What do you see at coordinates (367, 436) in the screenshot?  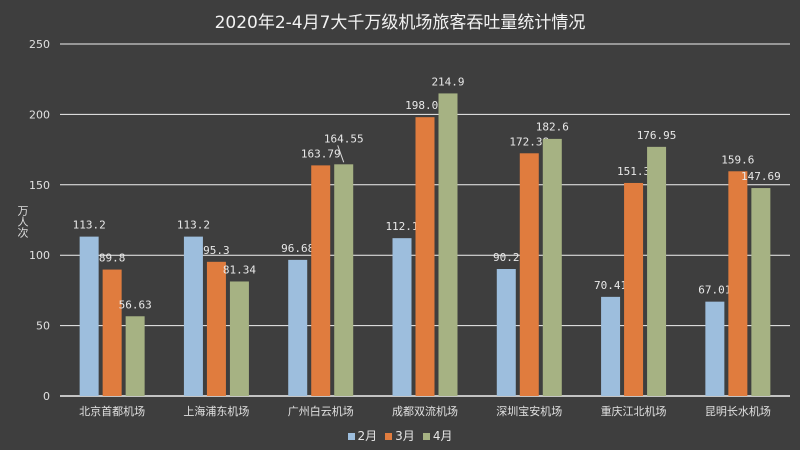 I see `legend-label: 2月` at bounding box center [367, 436].